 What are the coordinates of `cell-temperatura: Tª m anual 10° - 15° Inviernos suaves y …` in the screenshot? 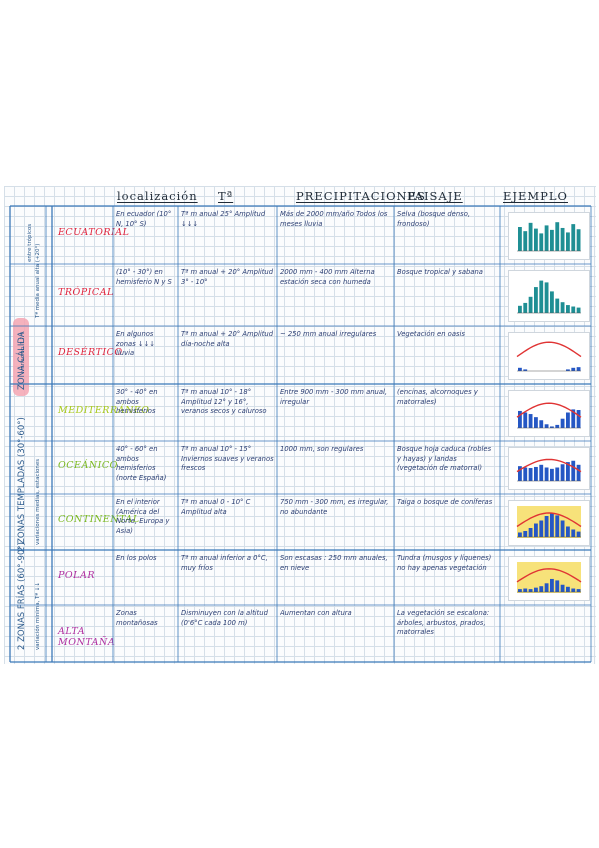 It's located at (227, 458).